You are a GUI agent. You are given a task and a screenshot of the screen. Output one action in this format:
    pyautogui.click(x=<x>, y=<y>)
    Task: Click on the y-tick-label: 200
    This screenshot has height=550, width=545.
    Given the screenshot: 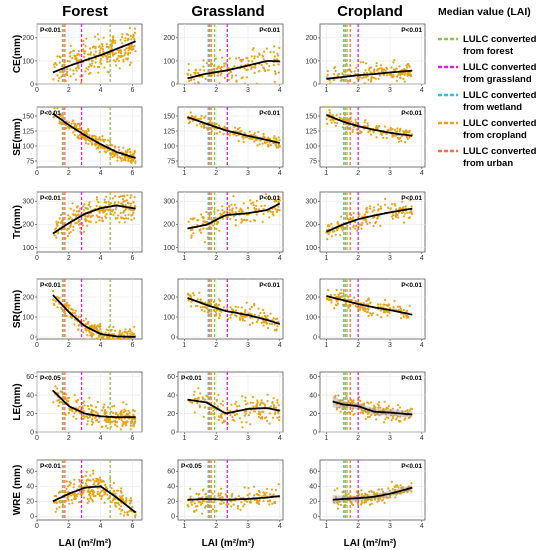 What is the action you would take?
    pyautogui.click(x=169, y=38)
    